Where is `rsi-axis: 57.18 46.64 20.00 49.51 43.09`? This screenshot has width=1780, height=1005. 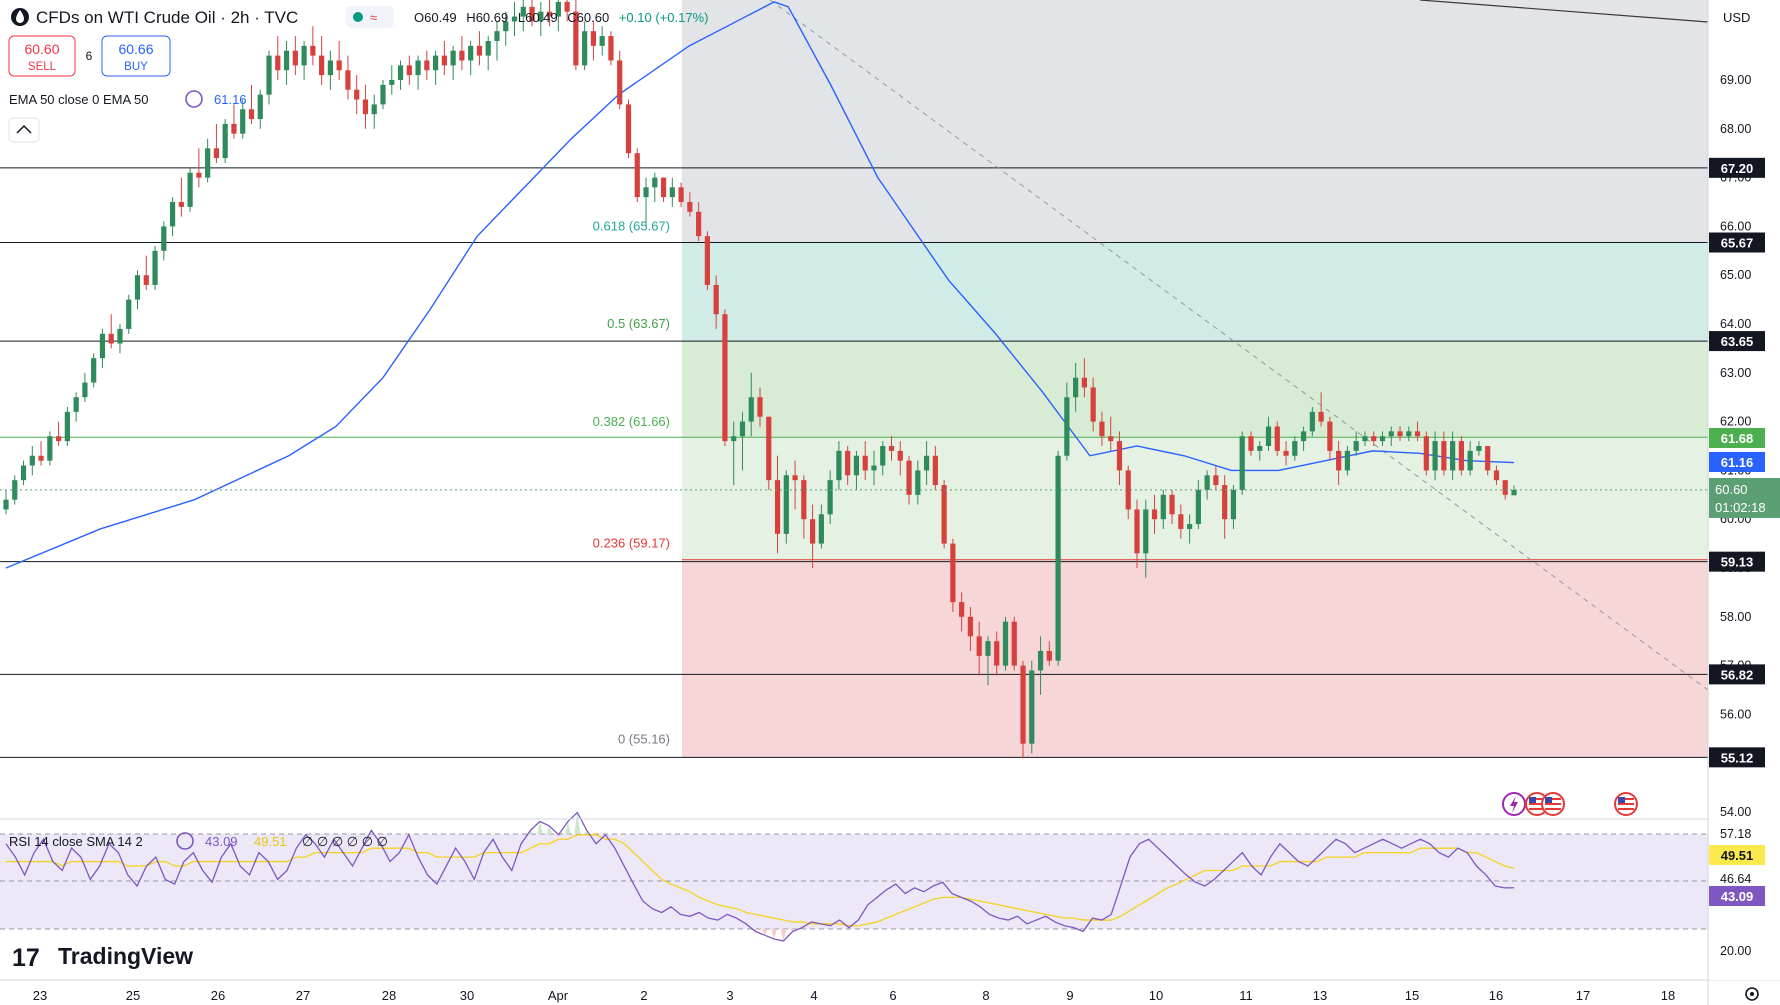
rsi-axis: 57.18 46.64 20.00 49.51 43.09 is located at coordinates (1737, 892).